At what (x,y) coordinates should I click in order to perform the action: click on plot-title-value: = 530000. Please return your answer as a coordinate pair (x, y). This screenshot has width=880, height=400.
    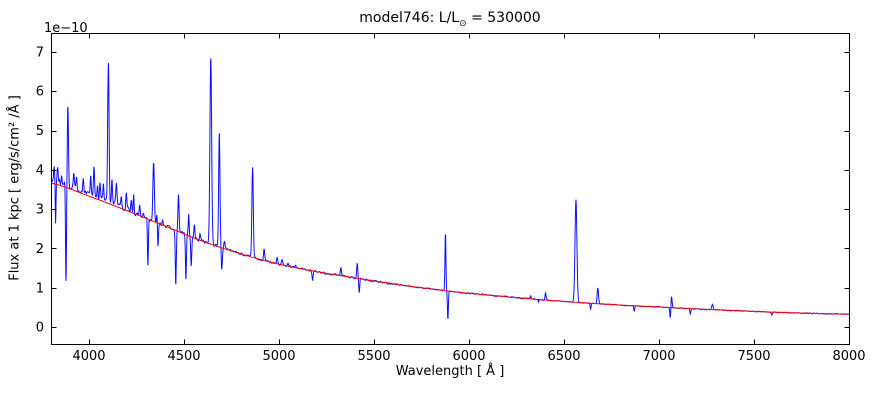
    Looking at the image, I should click on (503, 18).